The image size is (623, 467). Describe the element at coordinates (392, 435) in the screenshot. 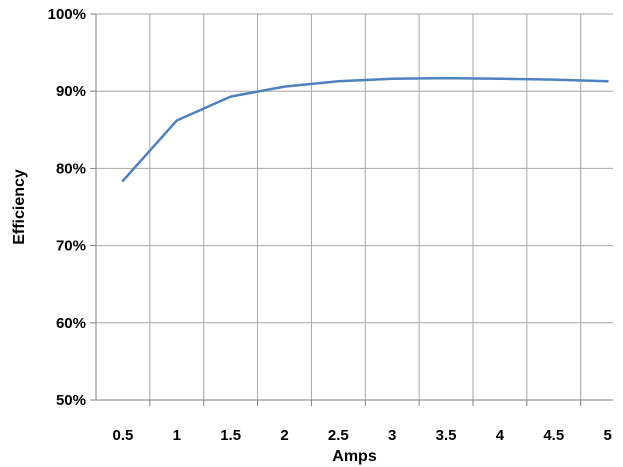

I see `x-tick-label: 3` at that location.